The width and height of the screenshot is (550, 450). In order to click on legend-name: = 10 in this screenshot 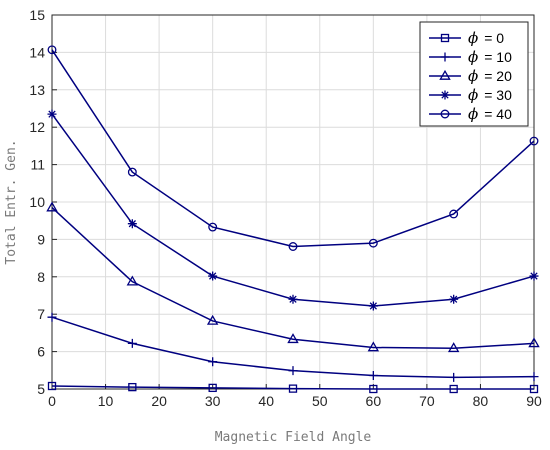, I will do `click(498, 57)`.